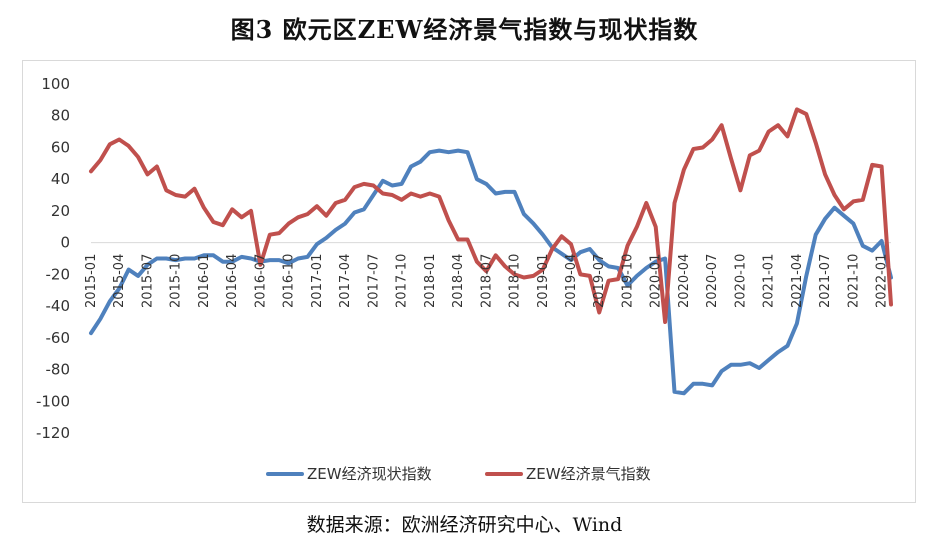 The image size is (929, 550). Describe the element at coordinates (204, 281) in the screenshot. I see `x-tick-label: 2016-01` at that location.